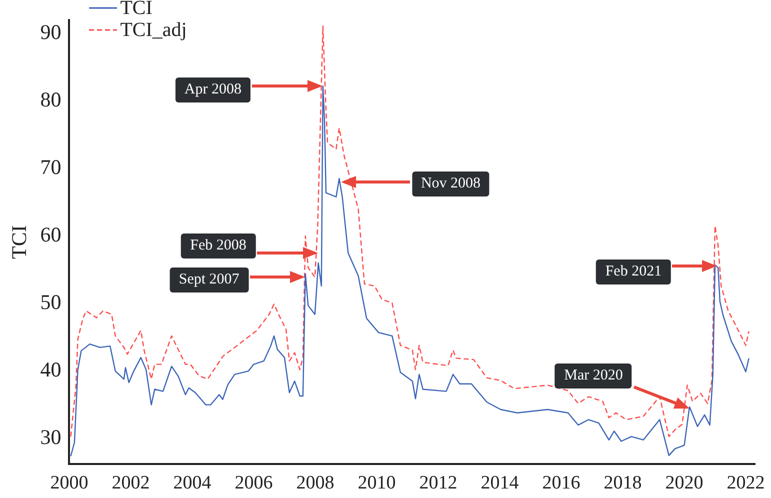 This screenshot has height=498, width=771. What do you see at coordinates (51, 100) in the screenshot?
I see `y-tick-label: 80` at bounding box center [51, 100].